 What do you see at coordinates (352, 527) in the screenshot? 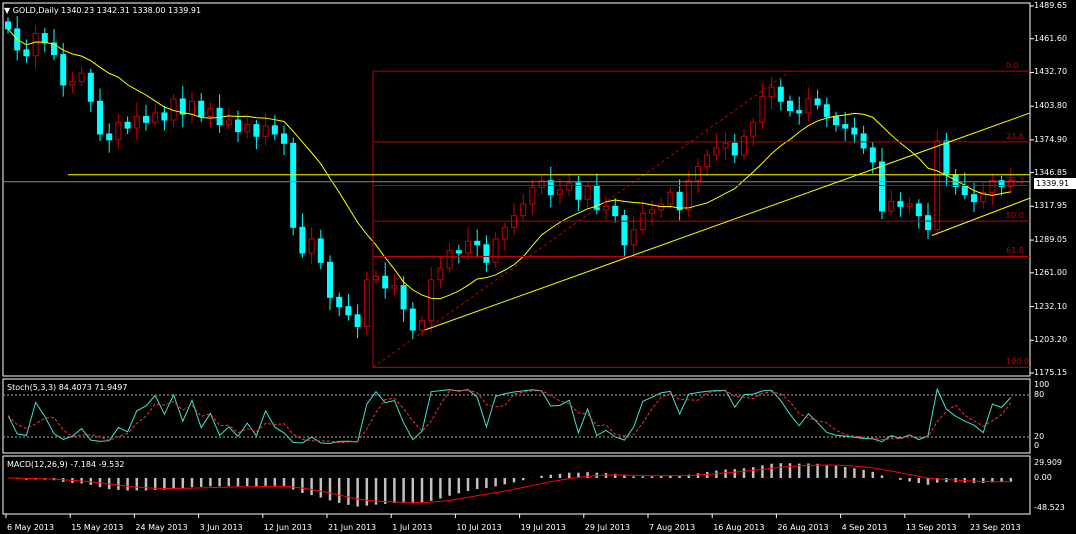
I see `time-axis-label: 21 Jun 2013` at bounding box center [352, 527].